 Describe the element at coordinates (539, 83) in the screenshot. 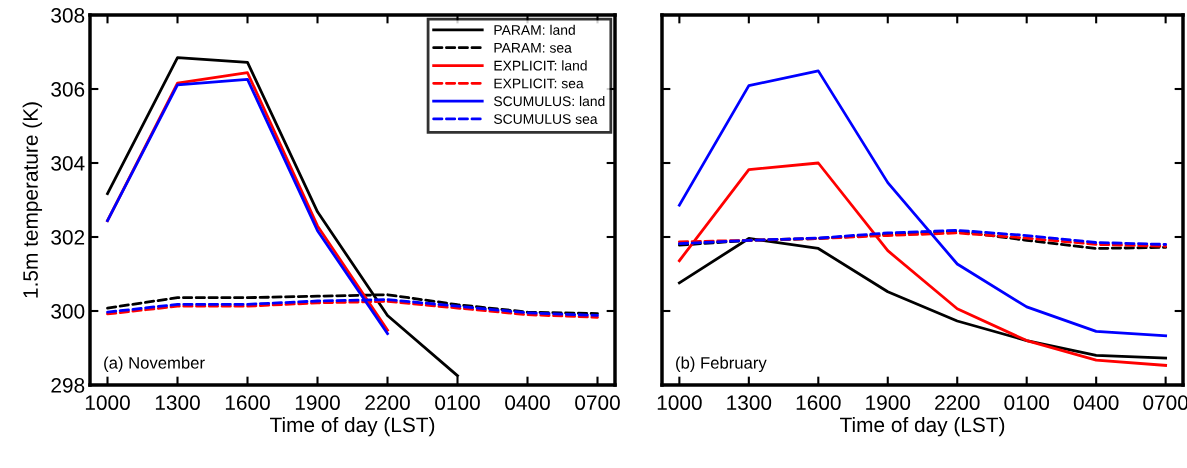

I see `legend-label: EXPLICIT: sea` at that location.